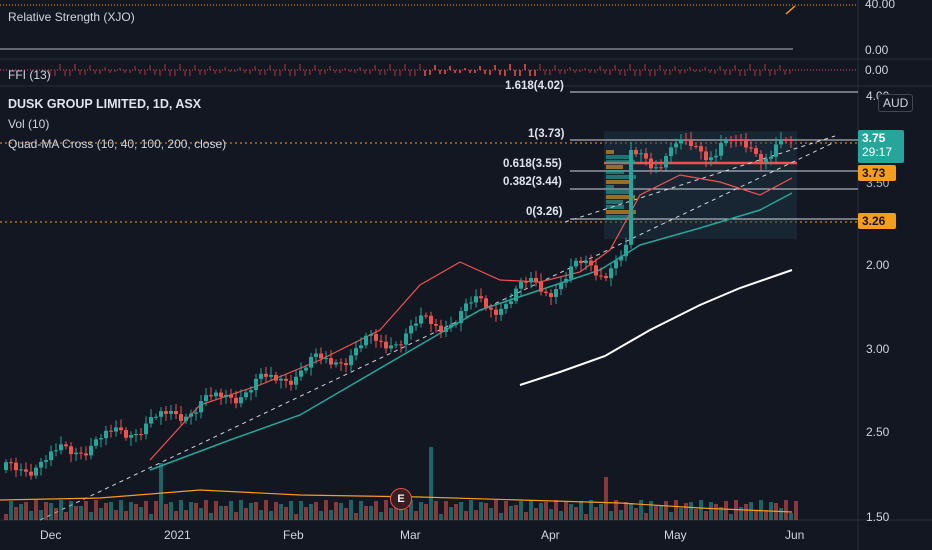 Image resolution: width=932 pixels, height=550 pixels. Describe the element at coordinates (534, 86) in the screenshot. I see `fib-level-1618: 1.618(4.02)` at that location.